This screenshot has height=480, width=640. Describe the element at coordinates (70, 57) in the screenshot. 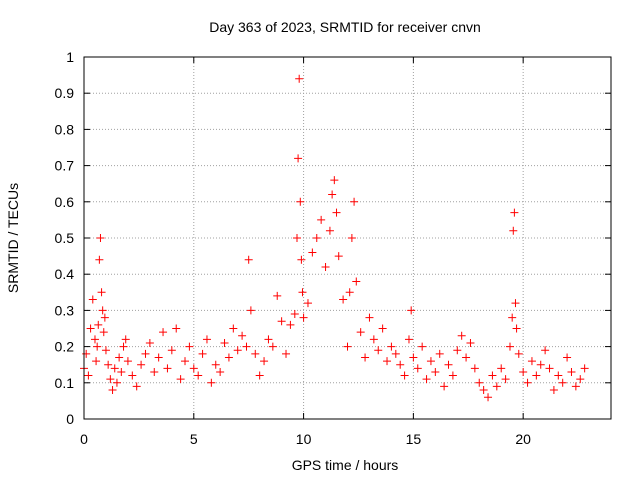

I see `y-tick-label: 1` at that location.